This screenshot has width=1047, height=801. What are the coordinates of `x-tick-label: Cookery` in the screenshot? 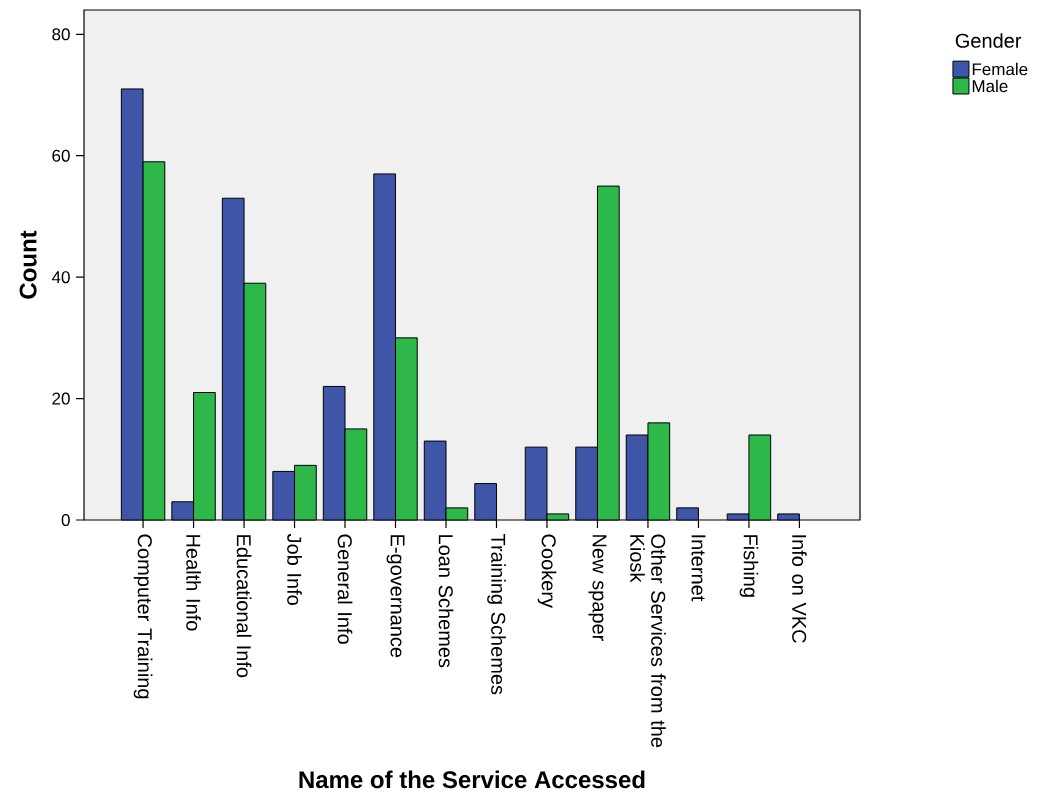 It's located at (547, 571).